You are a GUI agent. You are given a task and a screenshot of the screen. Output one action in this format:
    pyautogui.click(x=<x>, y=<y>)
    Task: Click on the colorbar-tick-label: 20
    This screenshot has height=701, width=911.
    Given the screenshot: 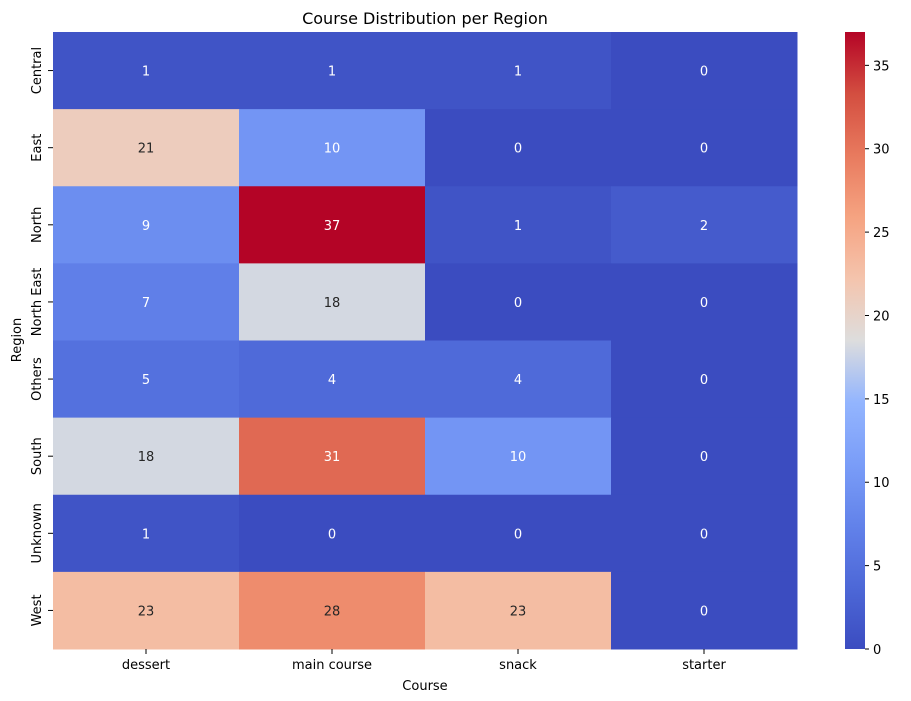 What is the action you would take?
    pyautogui.click(x=881, y=316)
    